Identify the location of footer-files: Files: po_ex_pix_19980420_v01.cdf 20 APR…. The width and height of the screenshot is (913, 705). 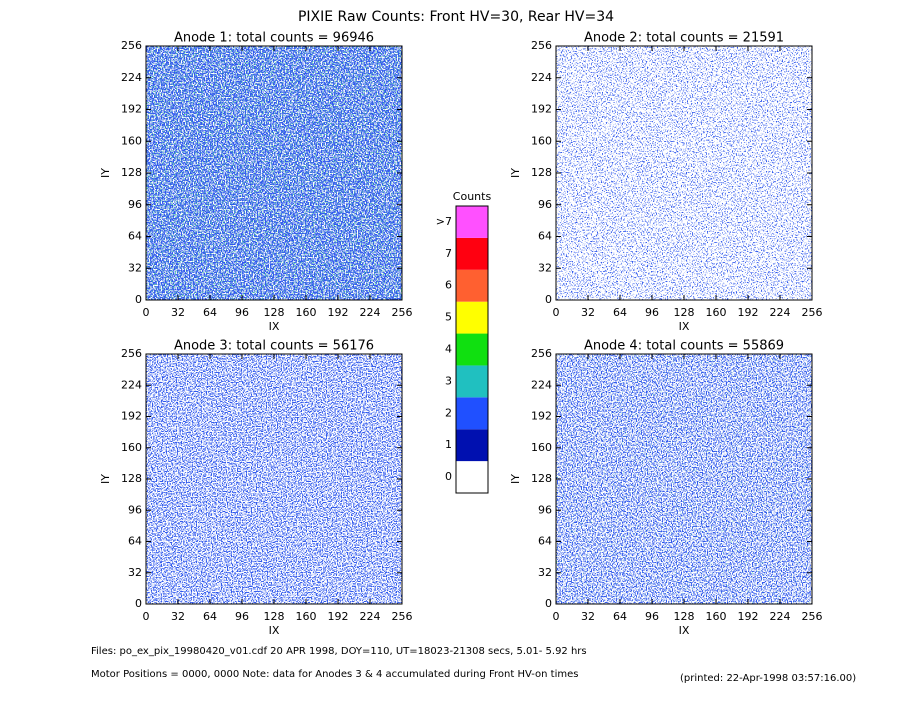
(339, 651).